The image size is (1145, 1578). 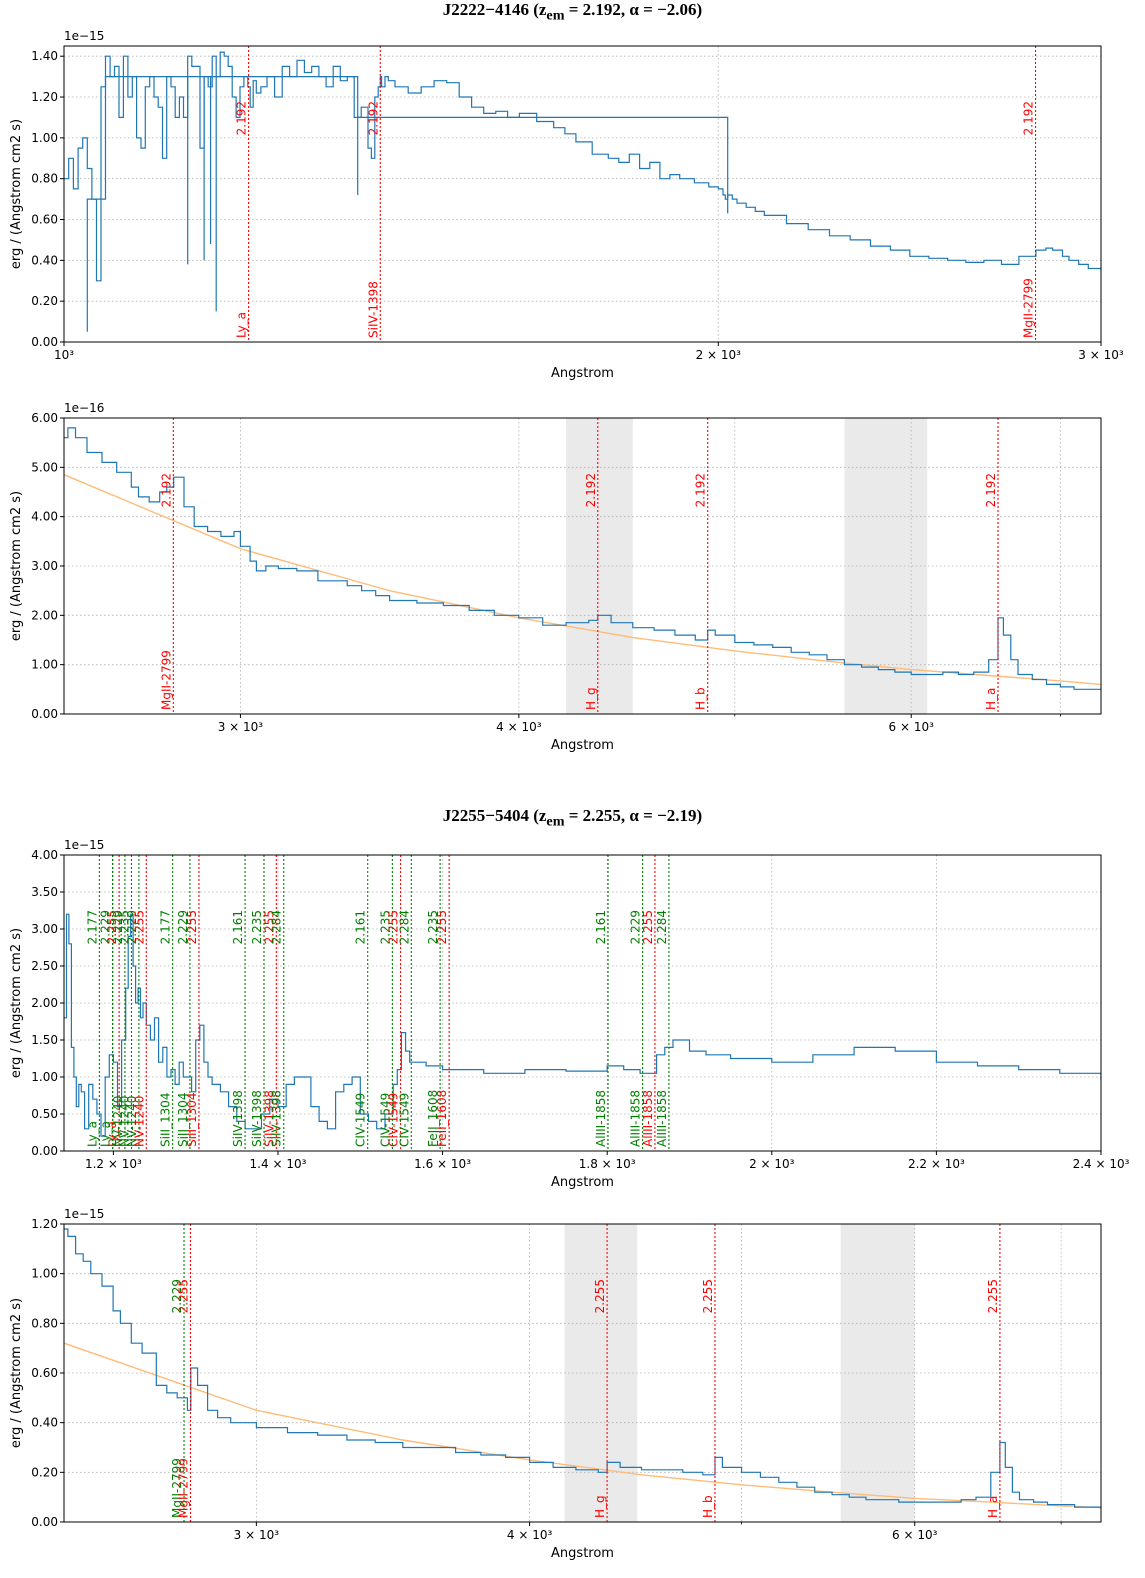 I want to click on figure-title-1-tail: = 2.192, α = −2.06), so click(x=633, y=9).